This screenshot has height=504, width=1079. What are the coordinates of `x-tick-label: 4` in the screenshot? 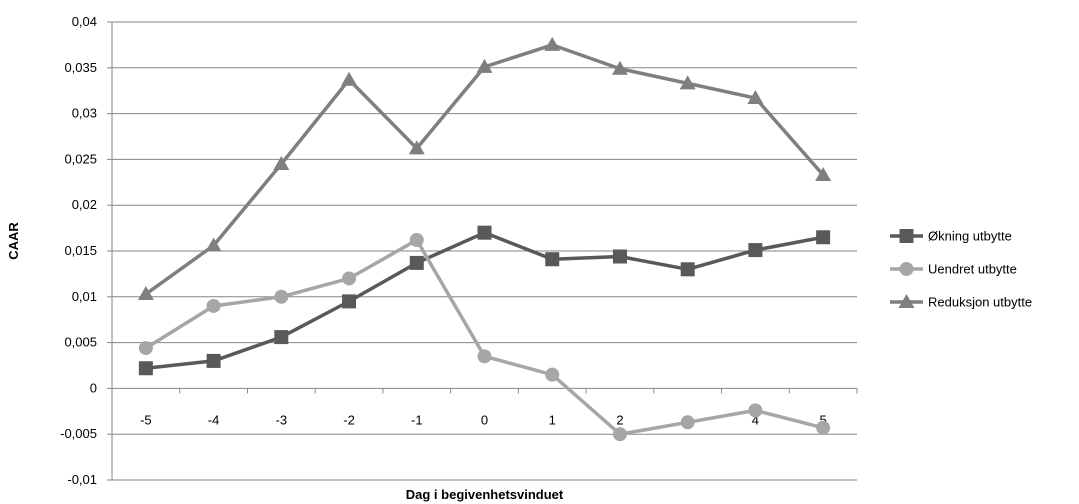 It's located at (755, 419).